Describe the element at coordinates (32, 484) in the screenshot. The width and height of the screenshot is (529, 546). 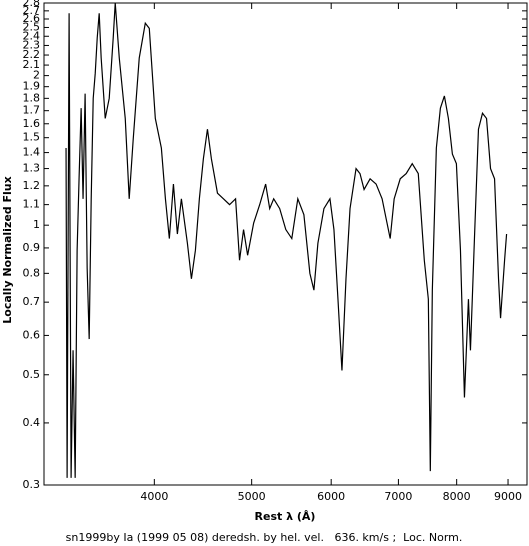
I see `y-tick-label: 0.3` at that location.